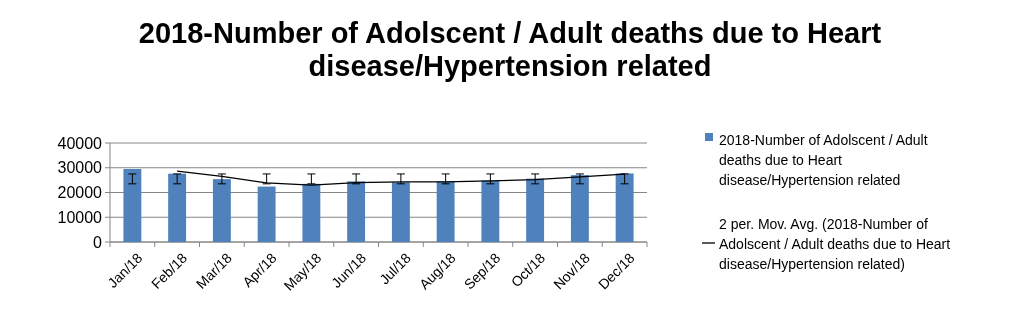  Describe the element at coordinates (80, 168) in the screenshot. I see `y-tick-label: 30000` at that location.